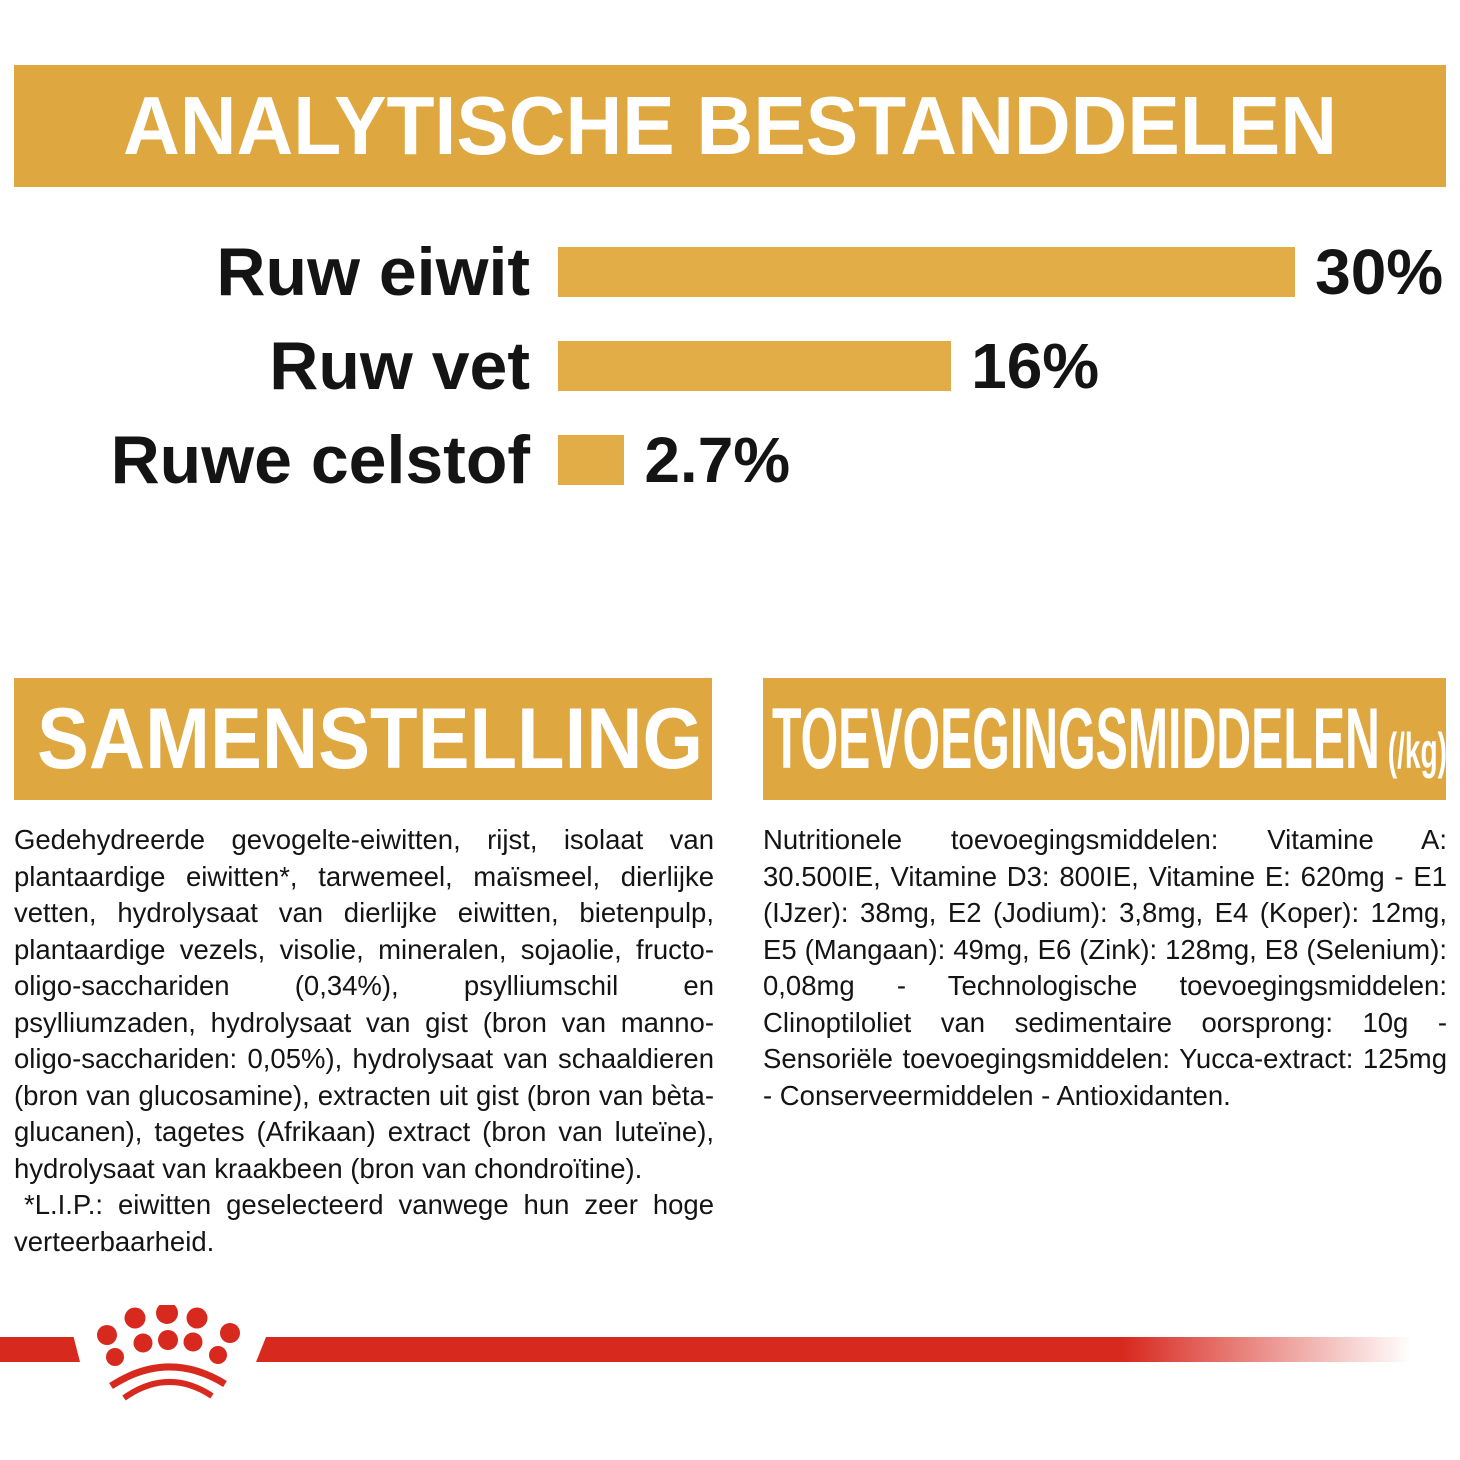 The height and width of the screenshot is (1460, 1460). I want to click on analytical-header-banner: ANALYTISCHE BESTANDDELEN, so click(730, 126).